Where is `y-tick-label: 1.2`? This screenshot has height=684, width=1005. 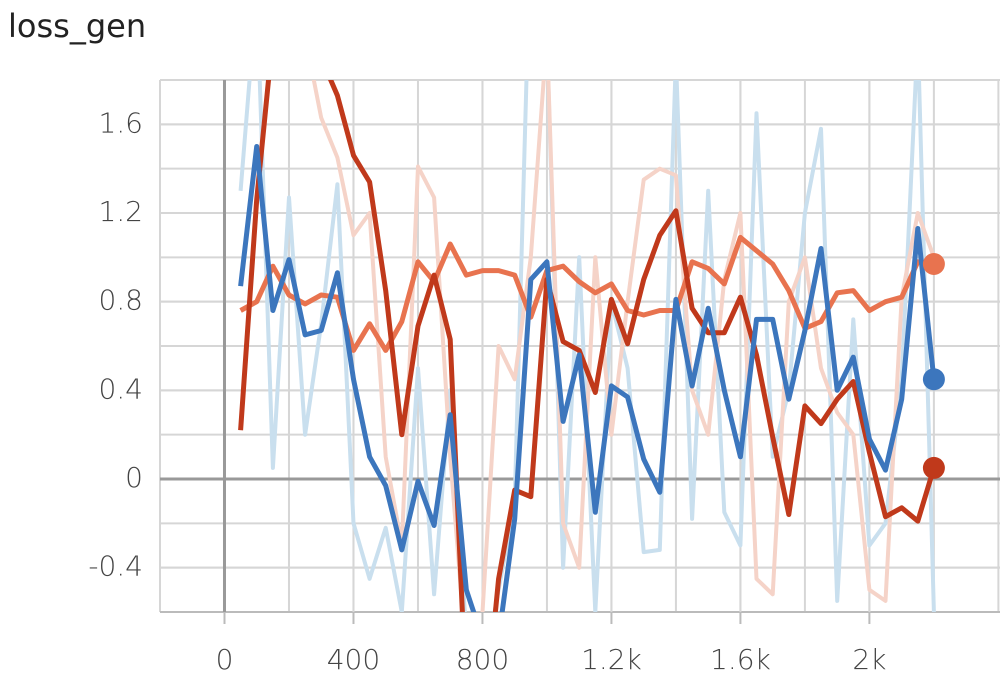 y-tick-label: 1.2 is located at coordinates (120, 211).